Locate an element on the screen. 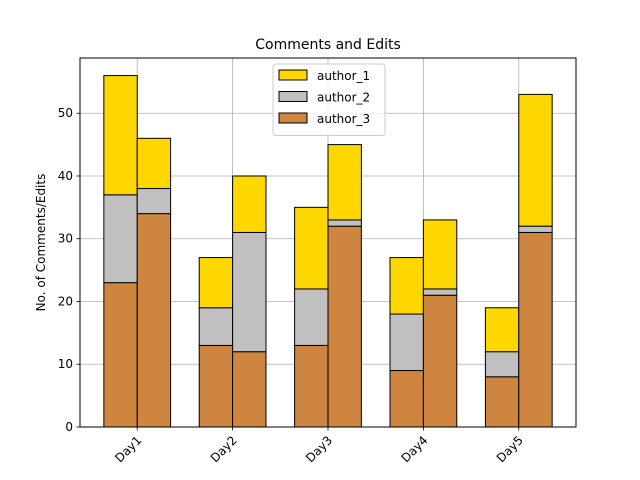 The image size is (640, 480). y-axis-ticks: 0 10 20 30 40 50 is located at coordinates (69, 270).